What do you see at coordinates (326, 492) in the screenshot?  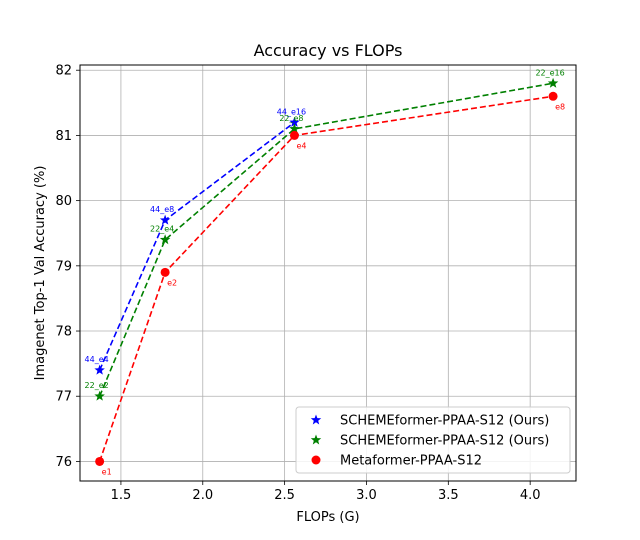 I see `x-axis-ticks: 1.5 2.0 2.5 3.0 3.5 4.0` at bounding box center [326, 492].